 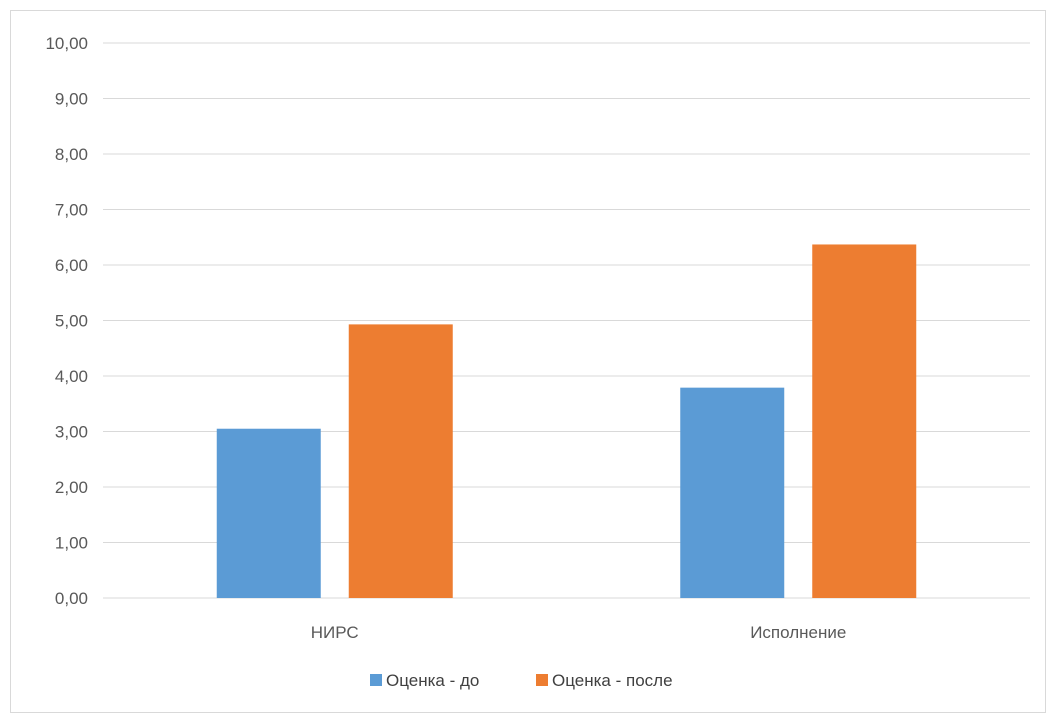 What do you see at coordinates (71, 265) in the screenshot?
I see `y-tick-label: 6,00` at bounding box center [71, 265].